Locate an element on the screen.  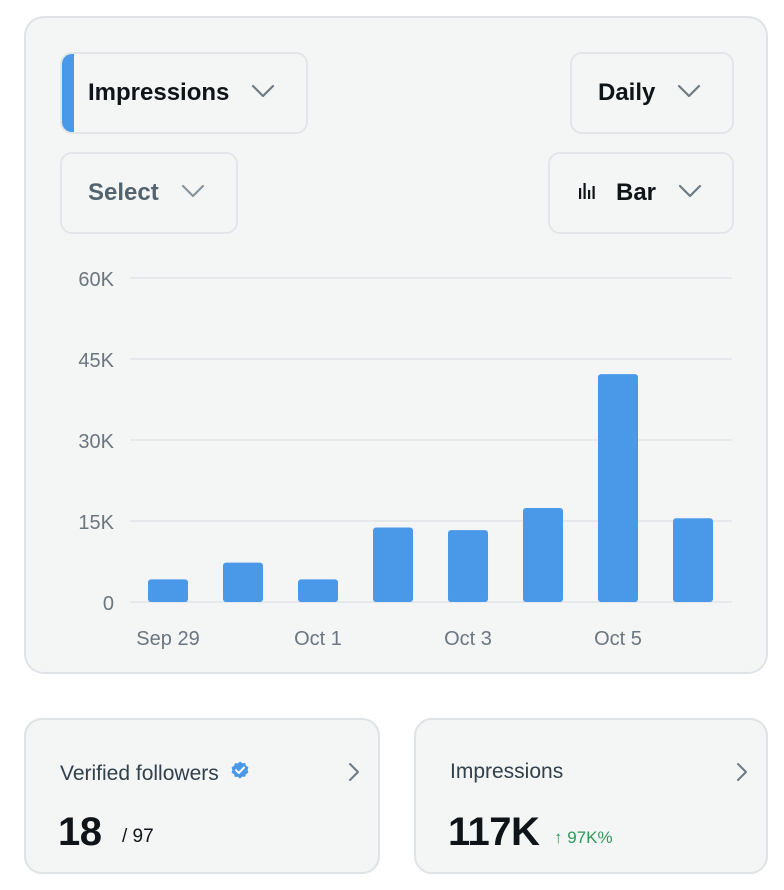
card-title: Verified followers is located at coordinates (155, 774).